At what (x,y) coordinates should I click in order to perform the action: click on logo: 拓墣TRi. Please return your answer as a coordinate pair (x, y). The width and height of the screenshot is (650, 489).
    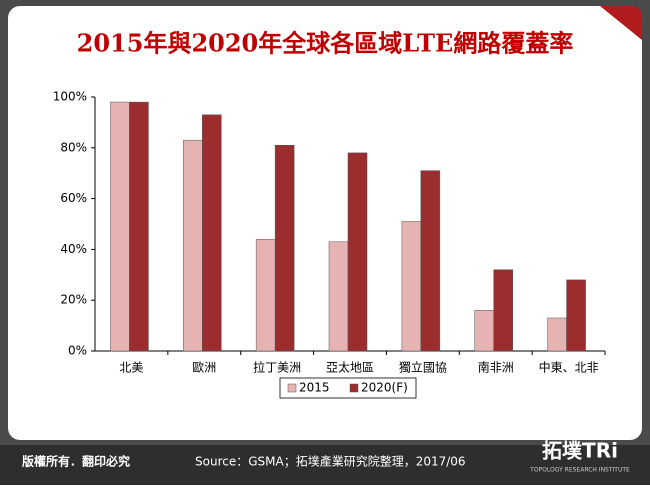
    Looking at the image, I should click on (580, 451).